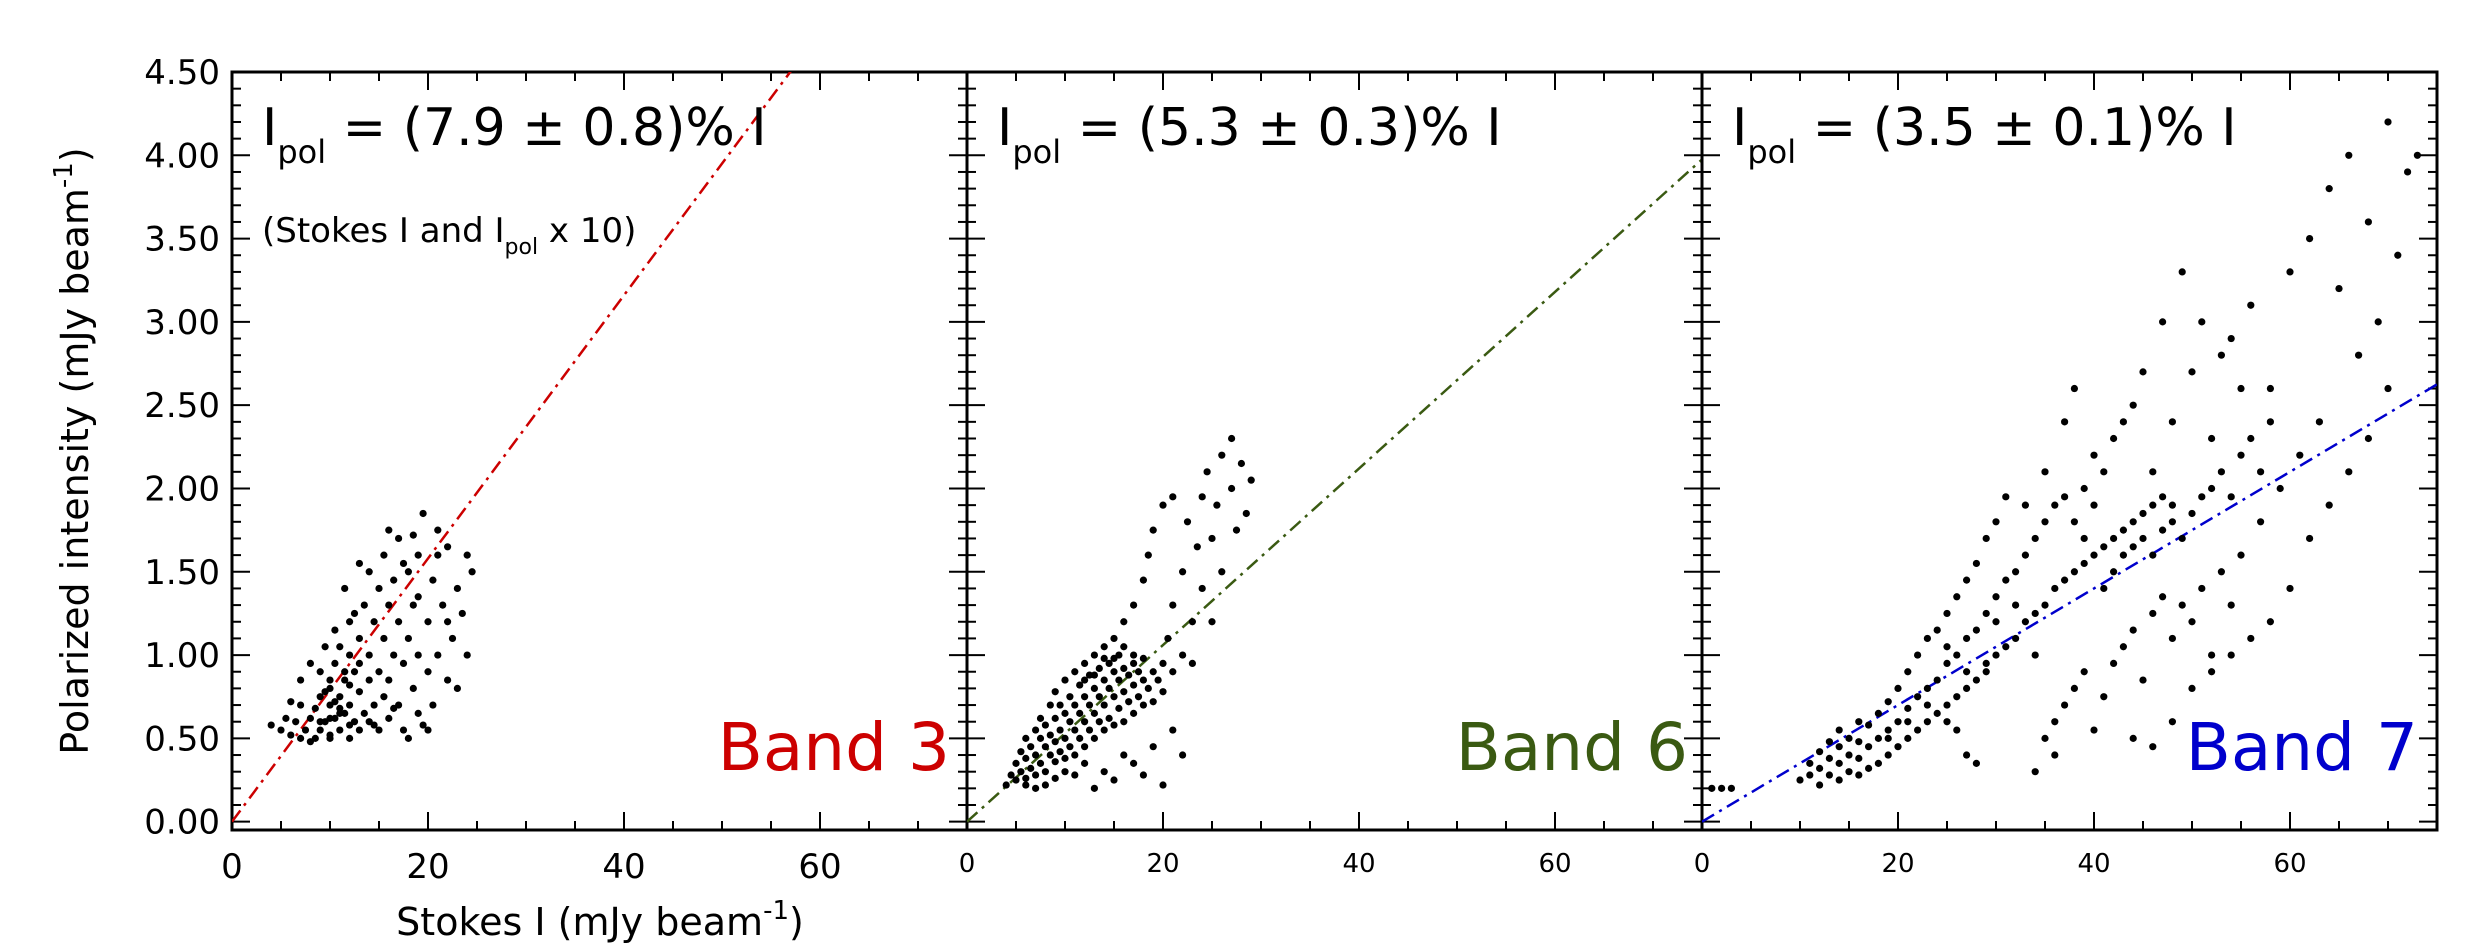 This screenshot has width=2479, height=943. I want to click on band-label-band-7: Band 7, so click(2302, 747).